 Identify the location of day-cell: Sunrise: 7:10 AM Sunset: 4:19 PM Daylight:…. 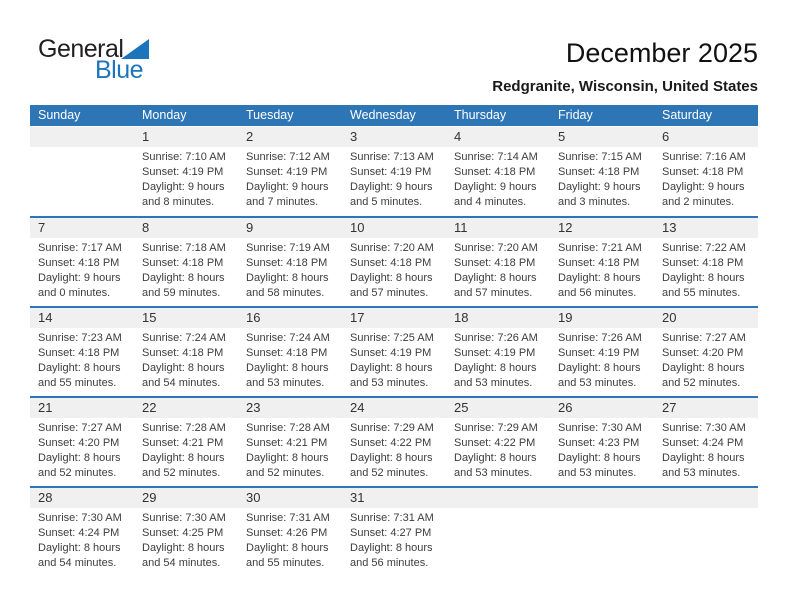
(186, 178).